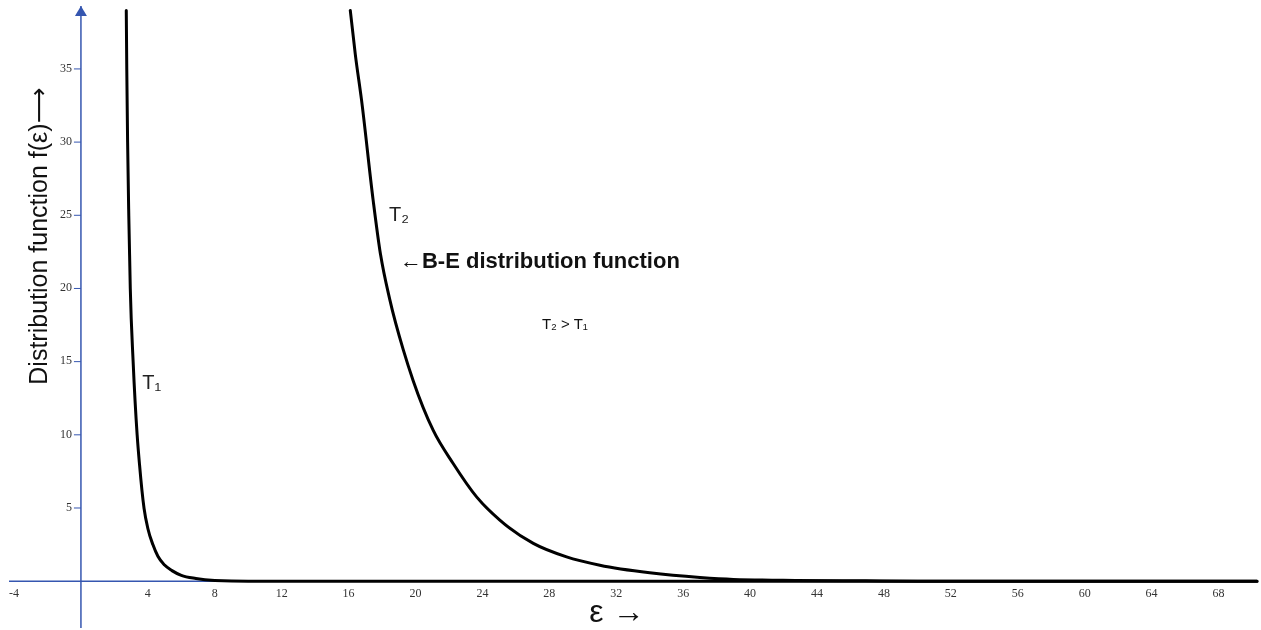  I want to click on x-tick-label: 32, so click(616, 593).